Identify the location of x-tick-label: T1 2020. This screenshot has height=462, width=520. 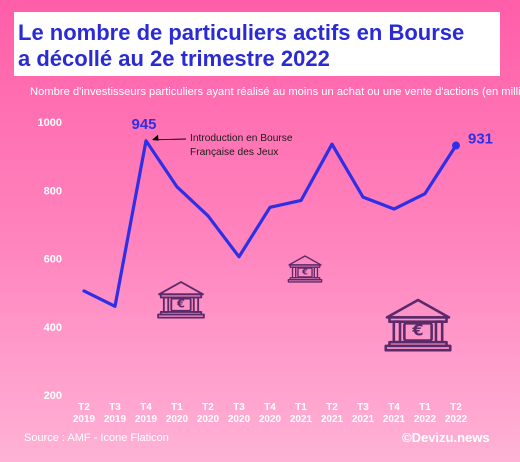
(177, 413).